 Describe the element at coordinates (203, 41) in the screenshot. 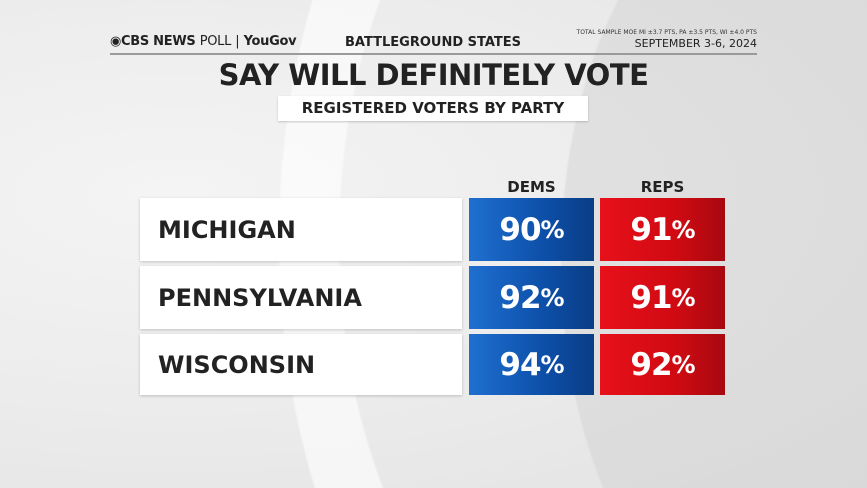

I see `cbs-news-poll-yougov-logo: ◉CBS NEWS POLL | YouGov` at that location.